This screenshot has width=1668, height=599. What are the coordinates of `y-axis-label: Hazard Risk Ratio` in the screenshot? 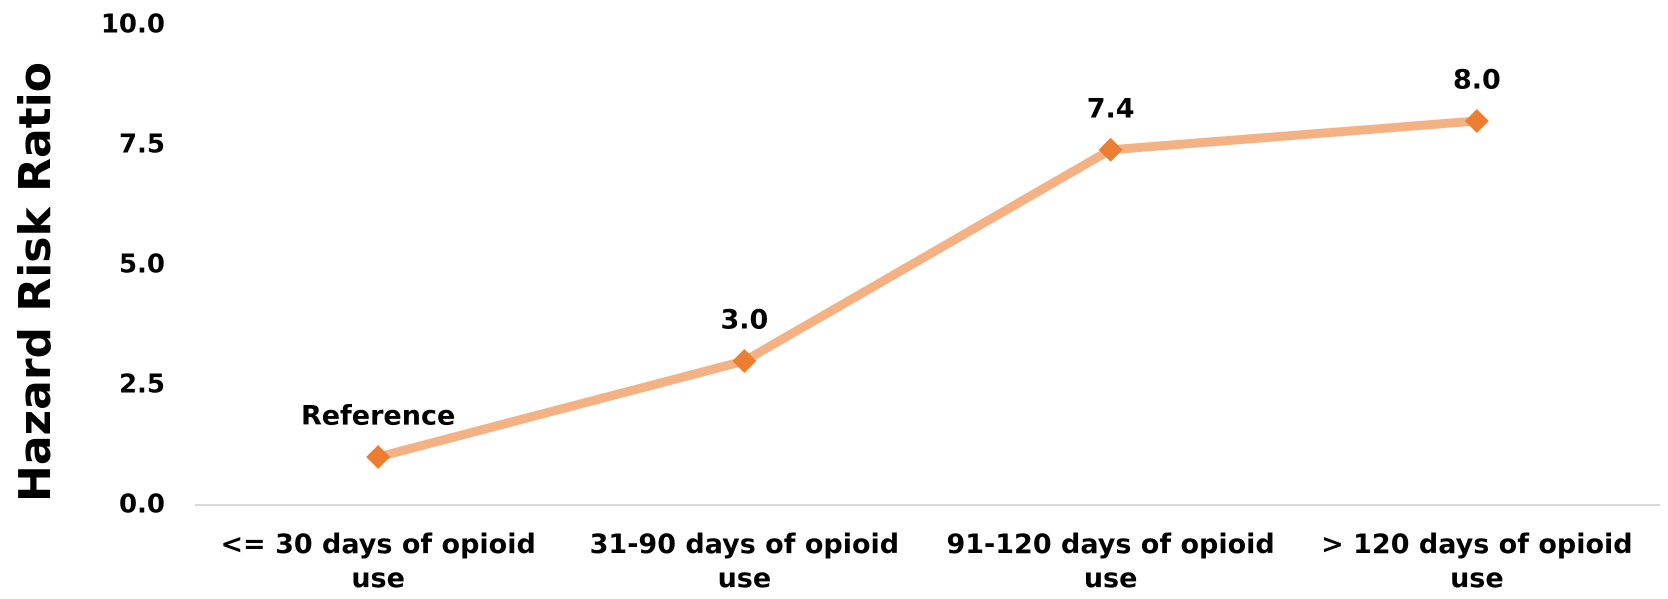 It's located at (35, 282).